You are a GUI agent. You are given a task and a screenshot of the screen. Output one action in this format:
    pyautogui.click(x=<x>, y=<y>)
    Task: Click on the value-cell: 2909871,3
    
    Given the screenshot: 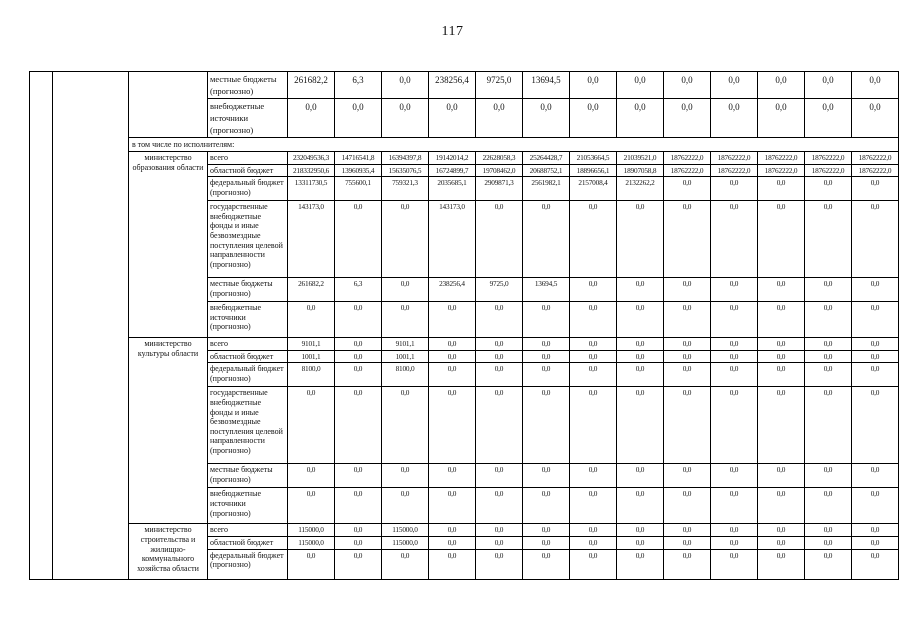 What is the action you would take?
    pyautogui.click(x=499, y=189)
    